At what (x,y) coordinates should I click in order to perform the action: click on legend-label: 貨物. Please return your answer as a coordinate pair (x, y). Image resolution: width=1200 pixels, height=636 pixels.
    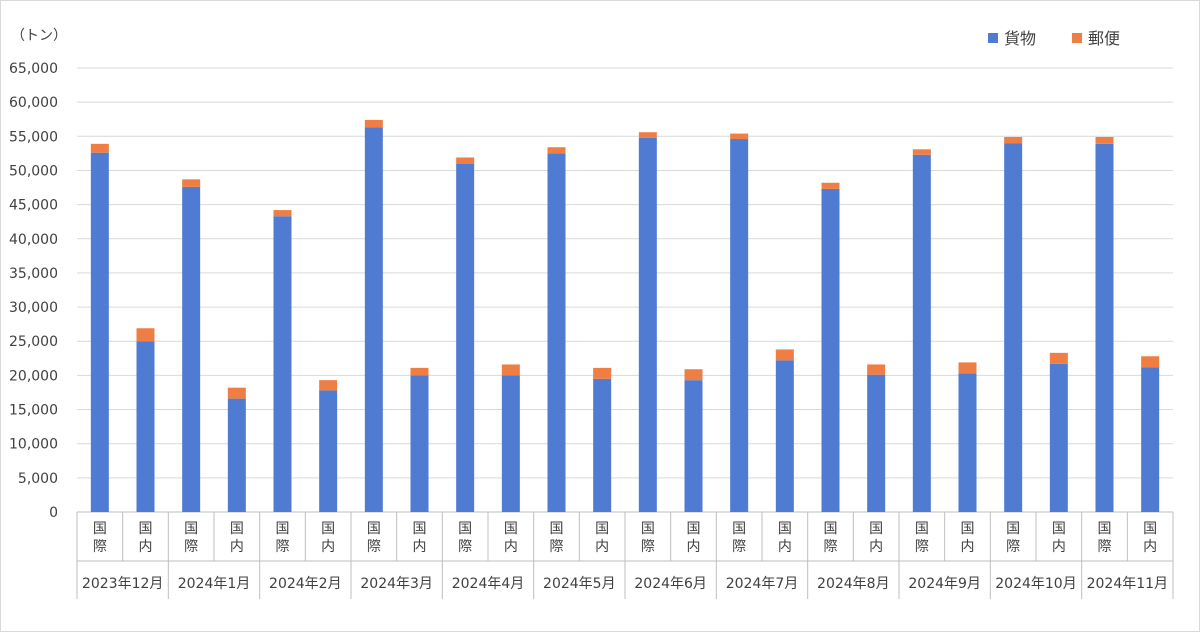
    Looking at the image, I should click on (1020, 38).